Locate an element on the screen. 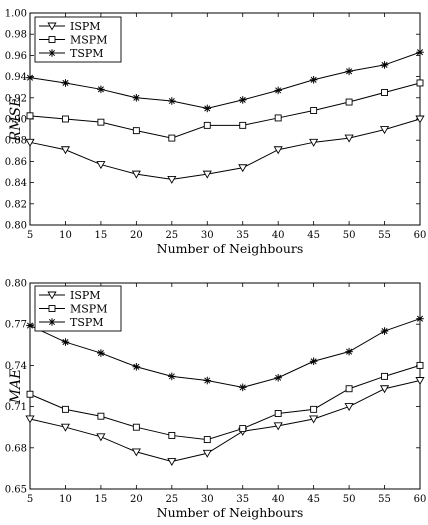  y-tick-label: 1.00 is located at coordinates (16, 14).